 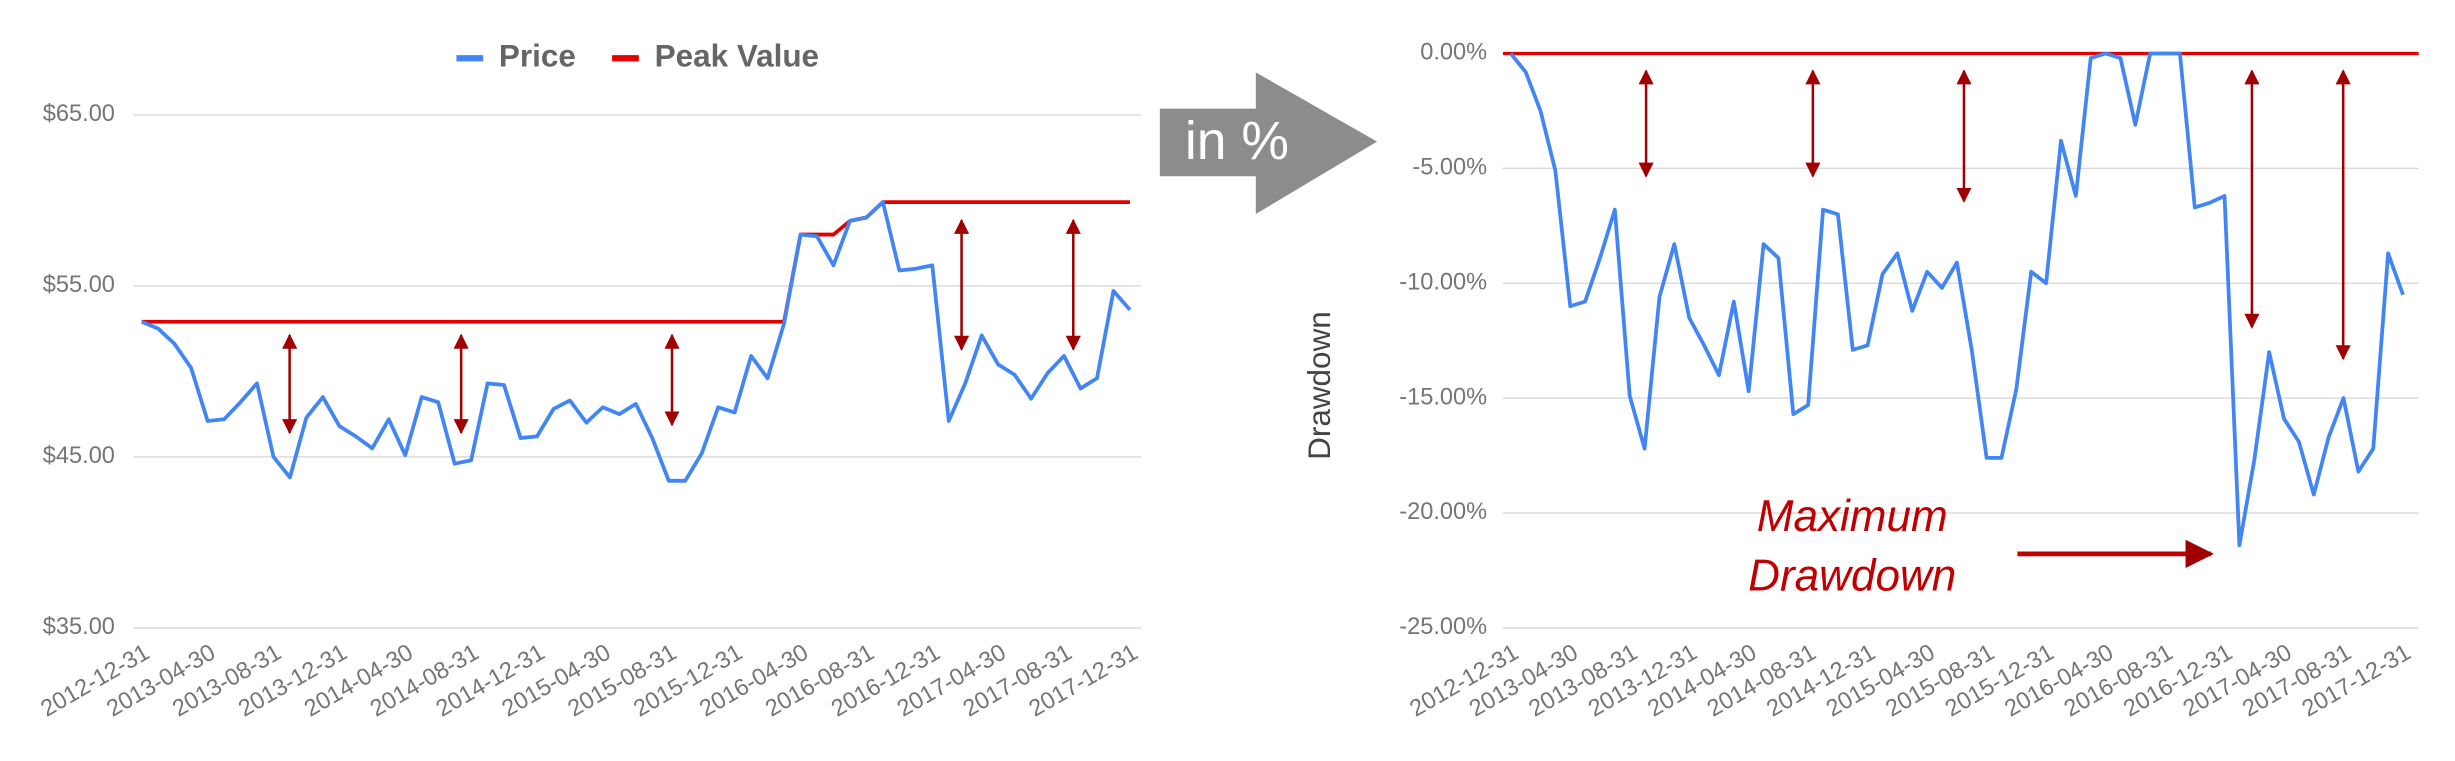 I want to click on y-tick-label: -15.00%, so click(x=1443, y=397).